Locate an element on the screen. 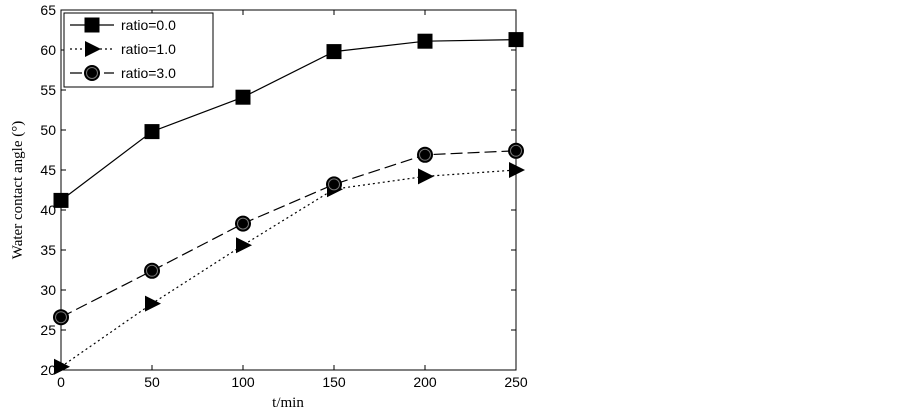 The width and height of the screenshot is (902, 413). legend-label: ratio=3.0 is located at coordinates (148, 73).